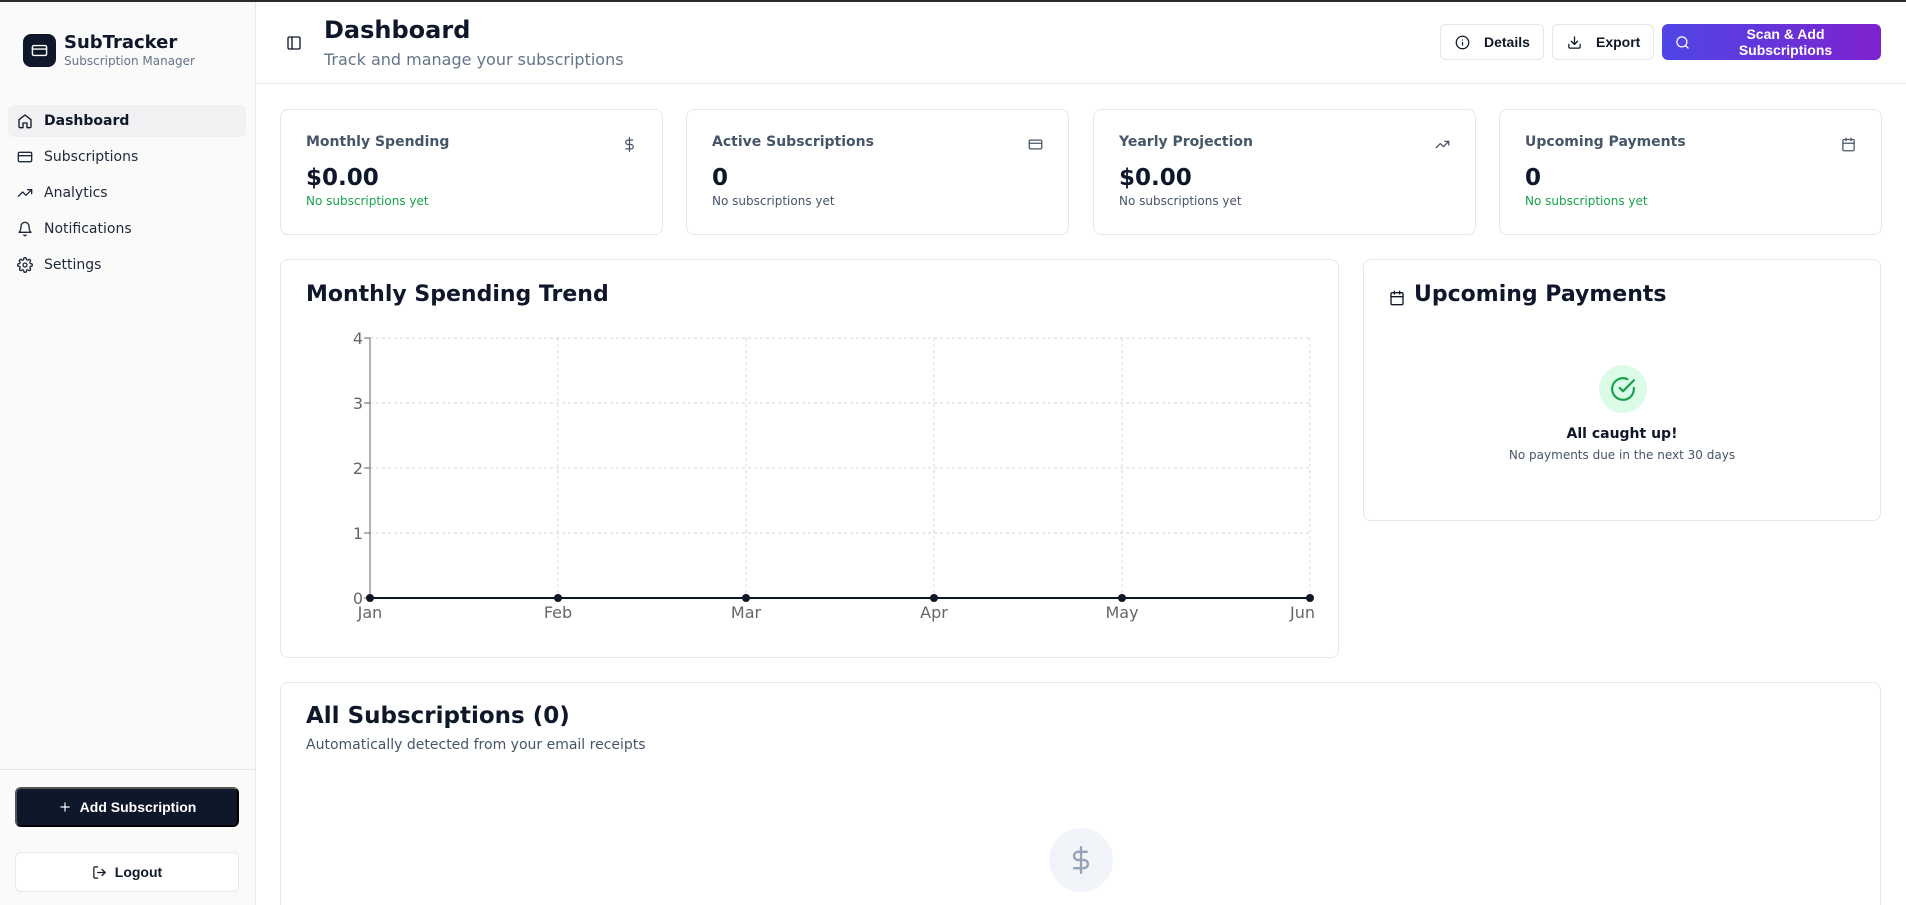  I want to click on sidebar-item-dashboard: Dashboard, so click(127, 121).